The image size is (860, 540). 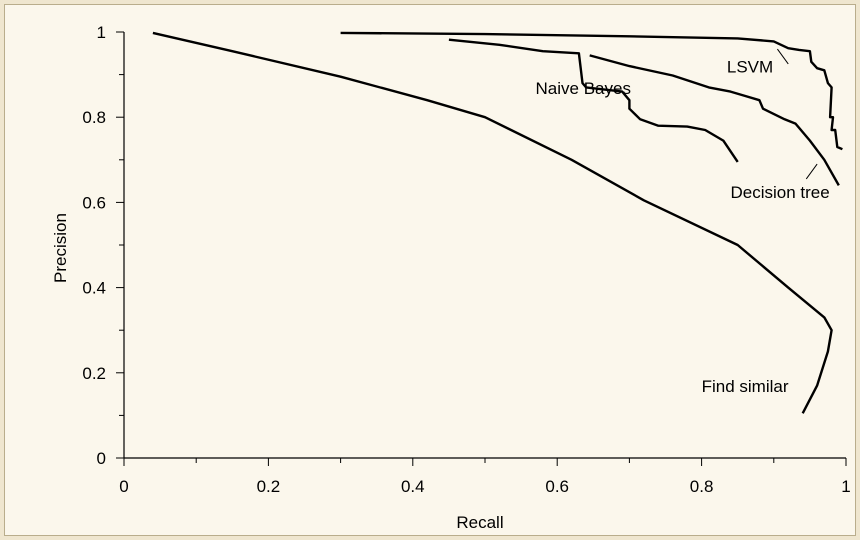 What do you see at coordinates (702, 486) in the screenshot?
I see `x-tick-label: 0.8` at bounding box center [702, 486].